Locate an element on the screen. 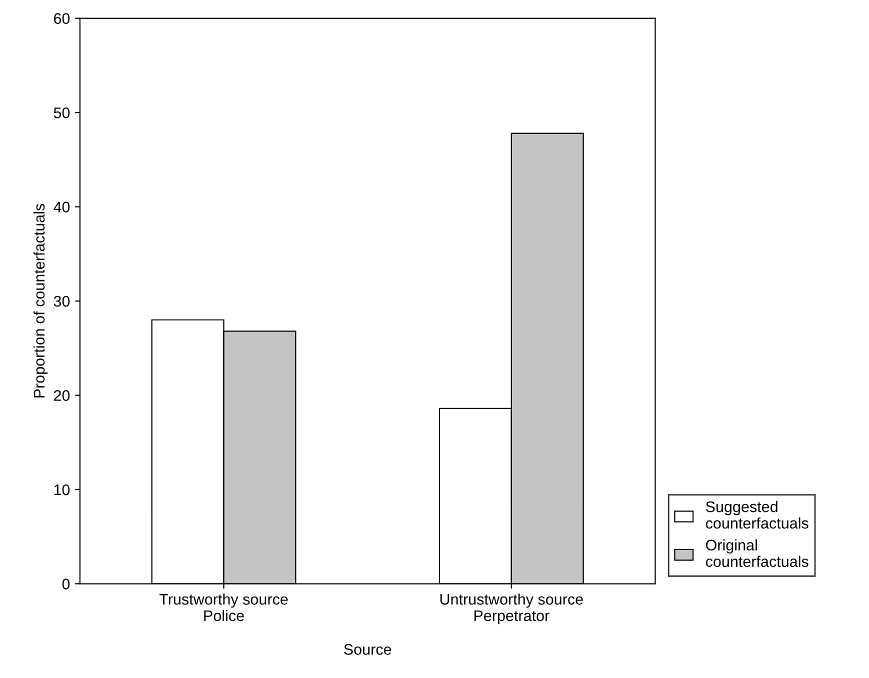 Image resolution: width=869 pixels, height=678 pixels. y-tick-label: 10 is located at coordinates (62, 490).